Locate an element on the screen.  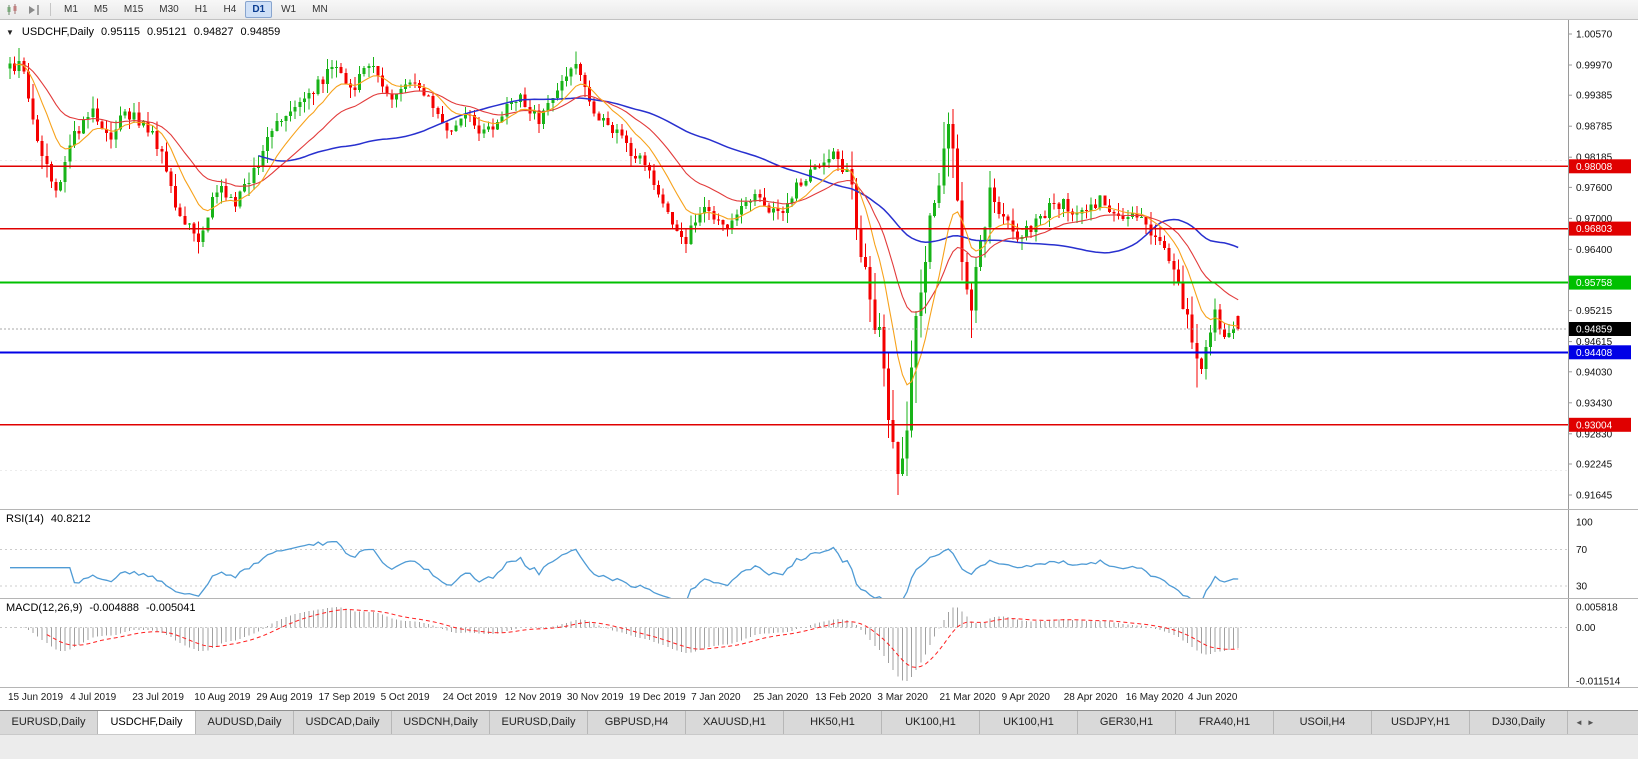
date-label: 4 Jun 2020 is located at coordinates (1212, 697).